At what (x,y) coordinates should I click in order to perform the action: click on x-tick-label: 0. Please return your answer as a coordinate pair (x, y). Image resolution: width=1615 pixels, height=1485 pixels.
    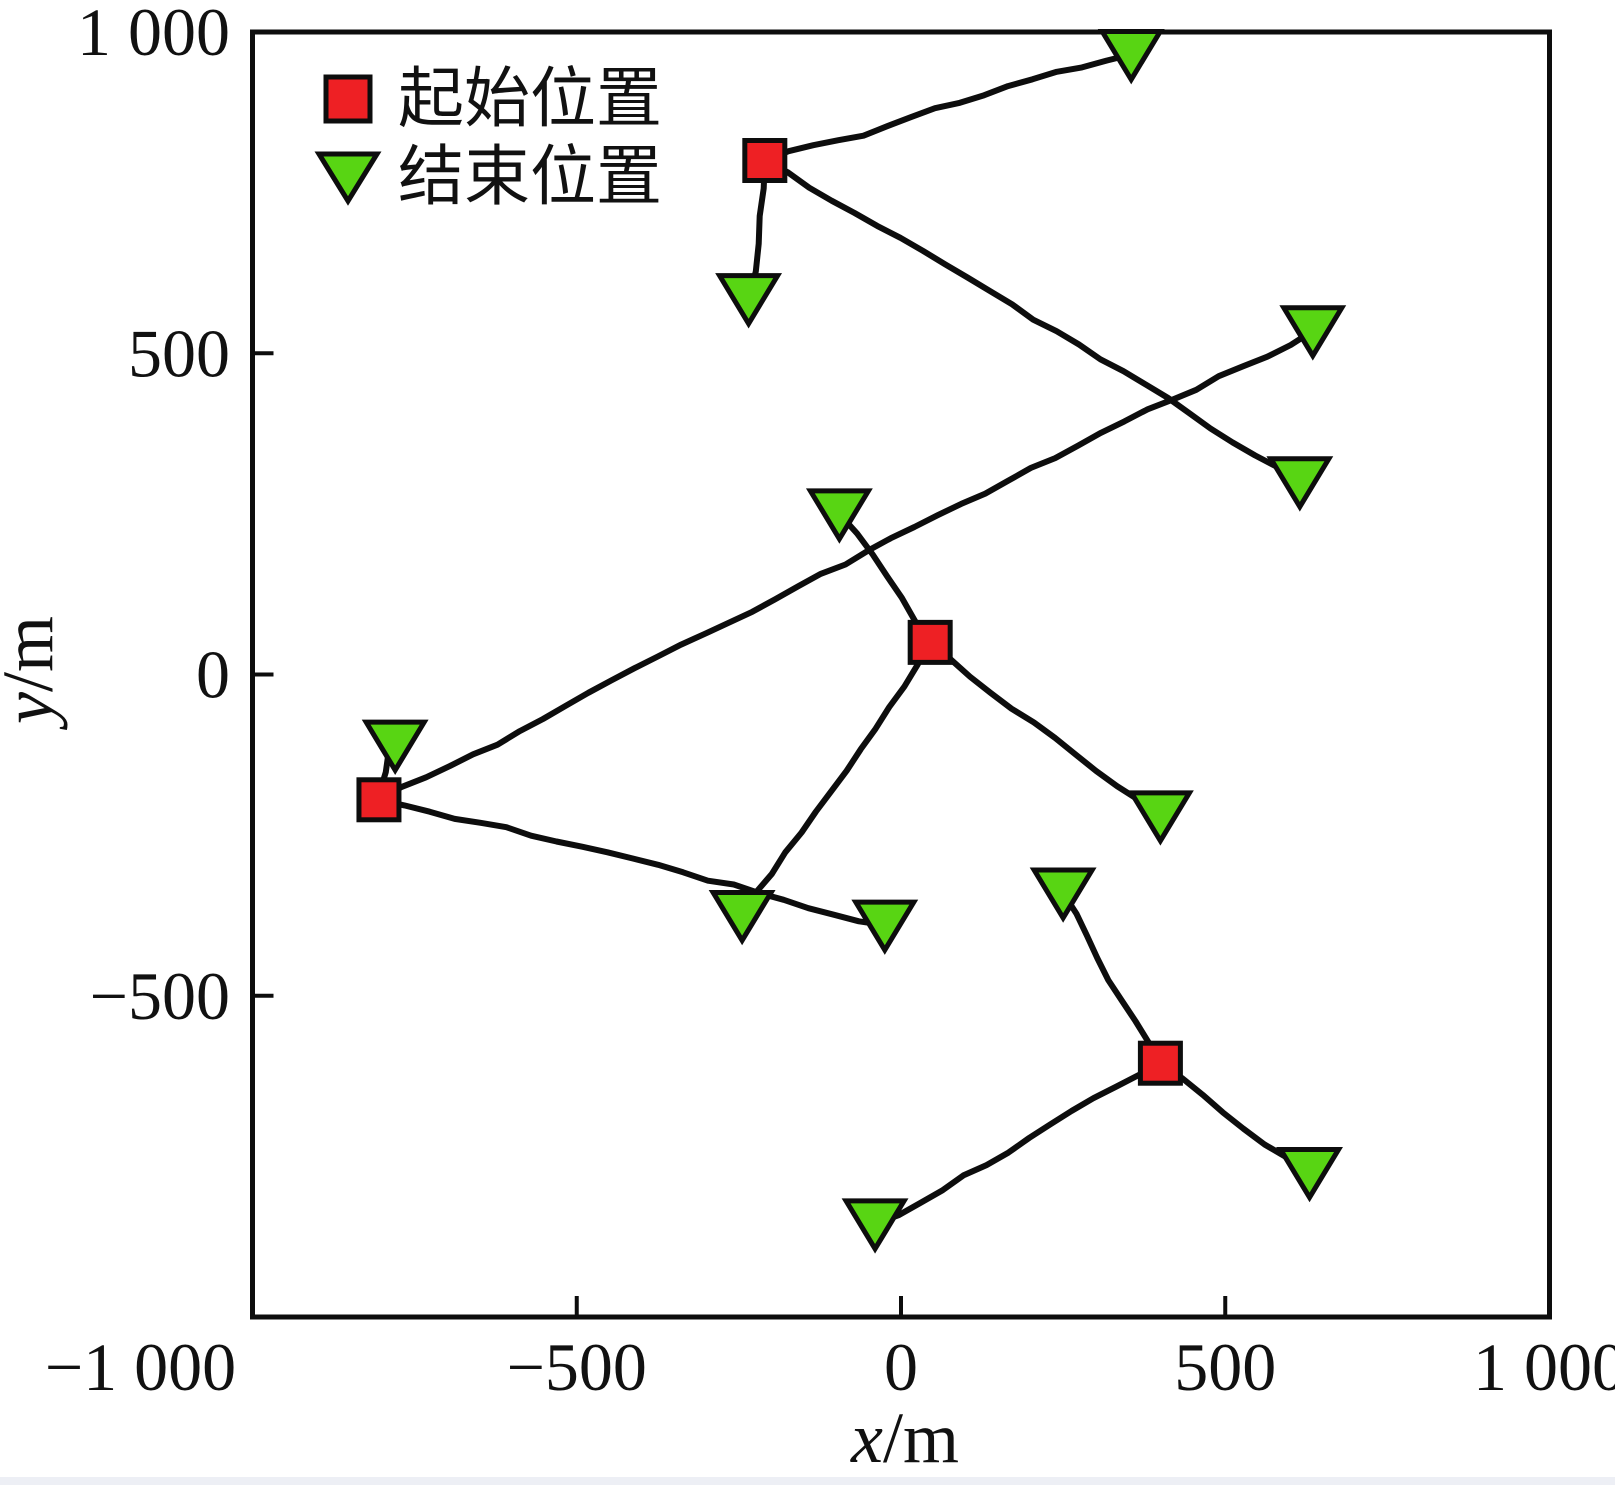
    Looking at the image, I should click on (901, 1367).